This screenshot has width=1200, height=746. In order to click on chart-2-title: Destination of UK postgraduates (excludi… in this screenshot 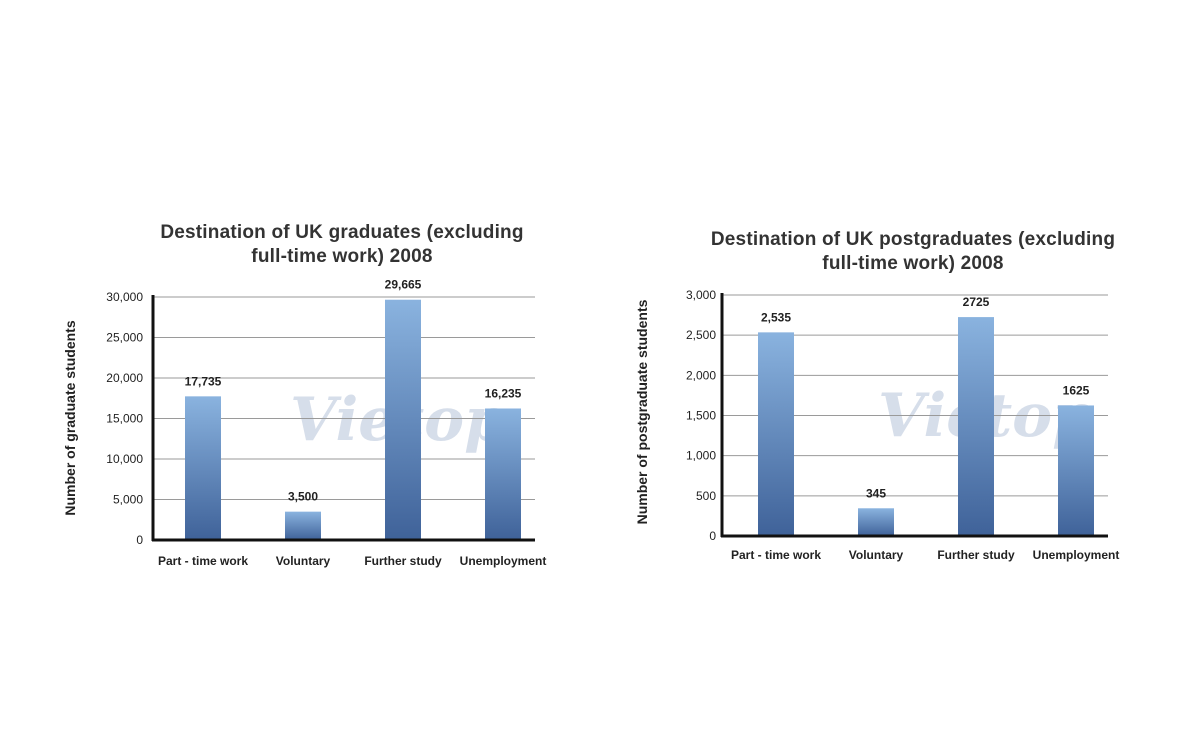, I will do `click(913, 252)`.